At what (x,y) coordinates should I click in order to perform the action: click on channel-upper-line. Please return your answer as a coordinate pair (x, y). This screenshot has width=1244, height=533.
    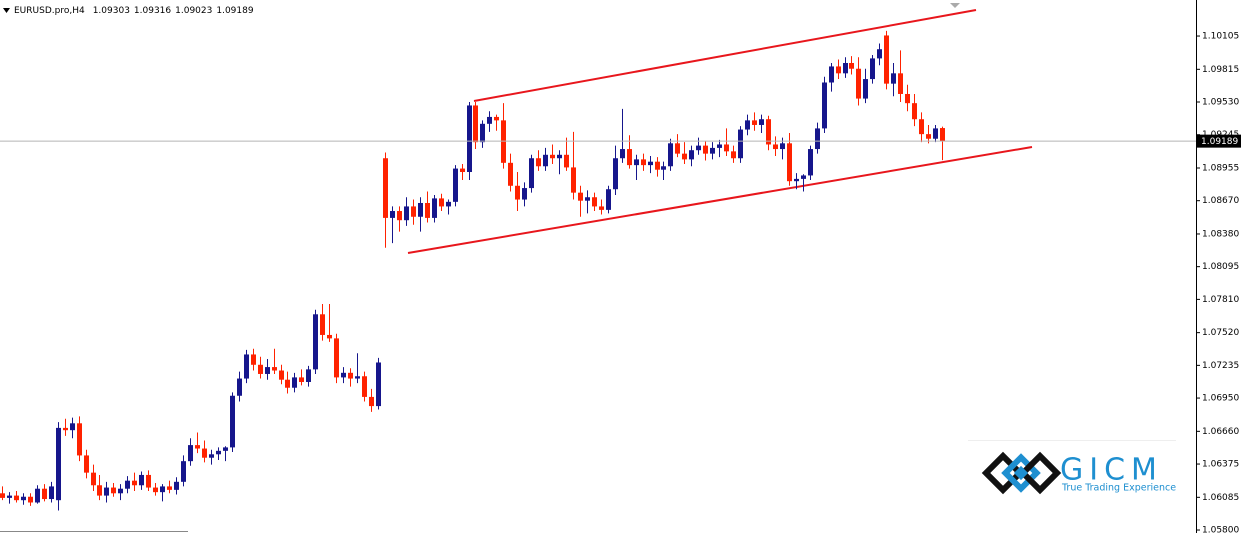
    Looking at the image, I should click on (725, 55).